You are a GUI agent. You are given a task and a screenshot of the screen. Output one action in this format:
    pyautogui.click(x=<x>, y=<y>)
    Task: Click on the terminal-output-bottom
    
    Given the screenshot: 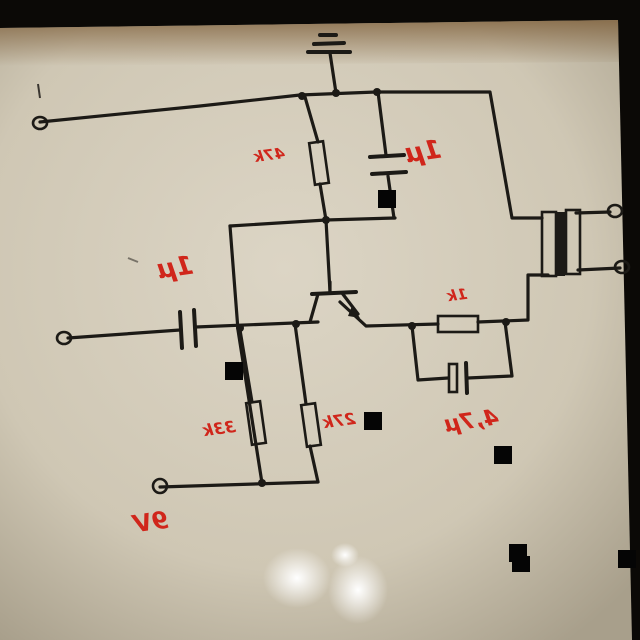 What is the action you would take?
    pyautogui.click(x=622, y=267)
    